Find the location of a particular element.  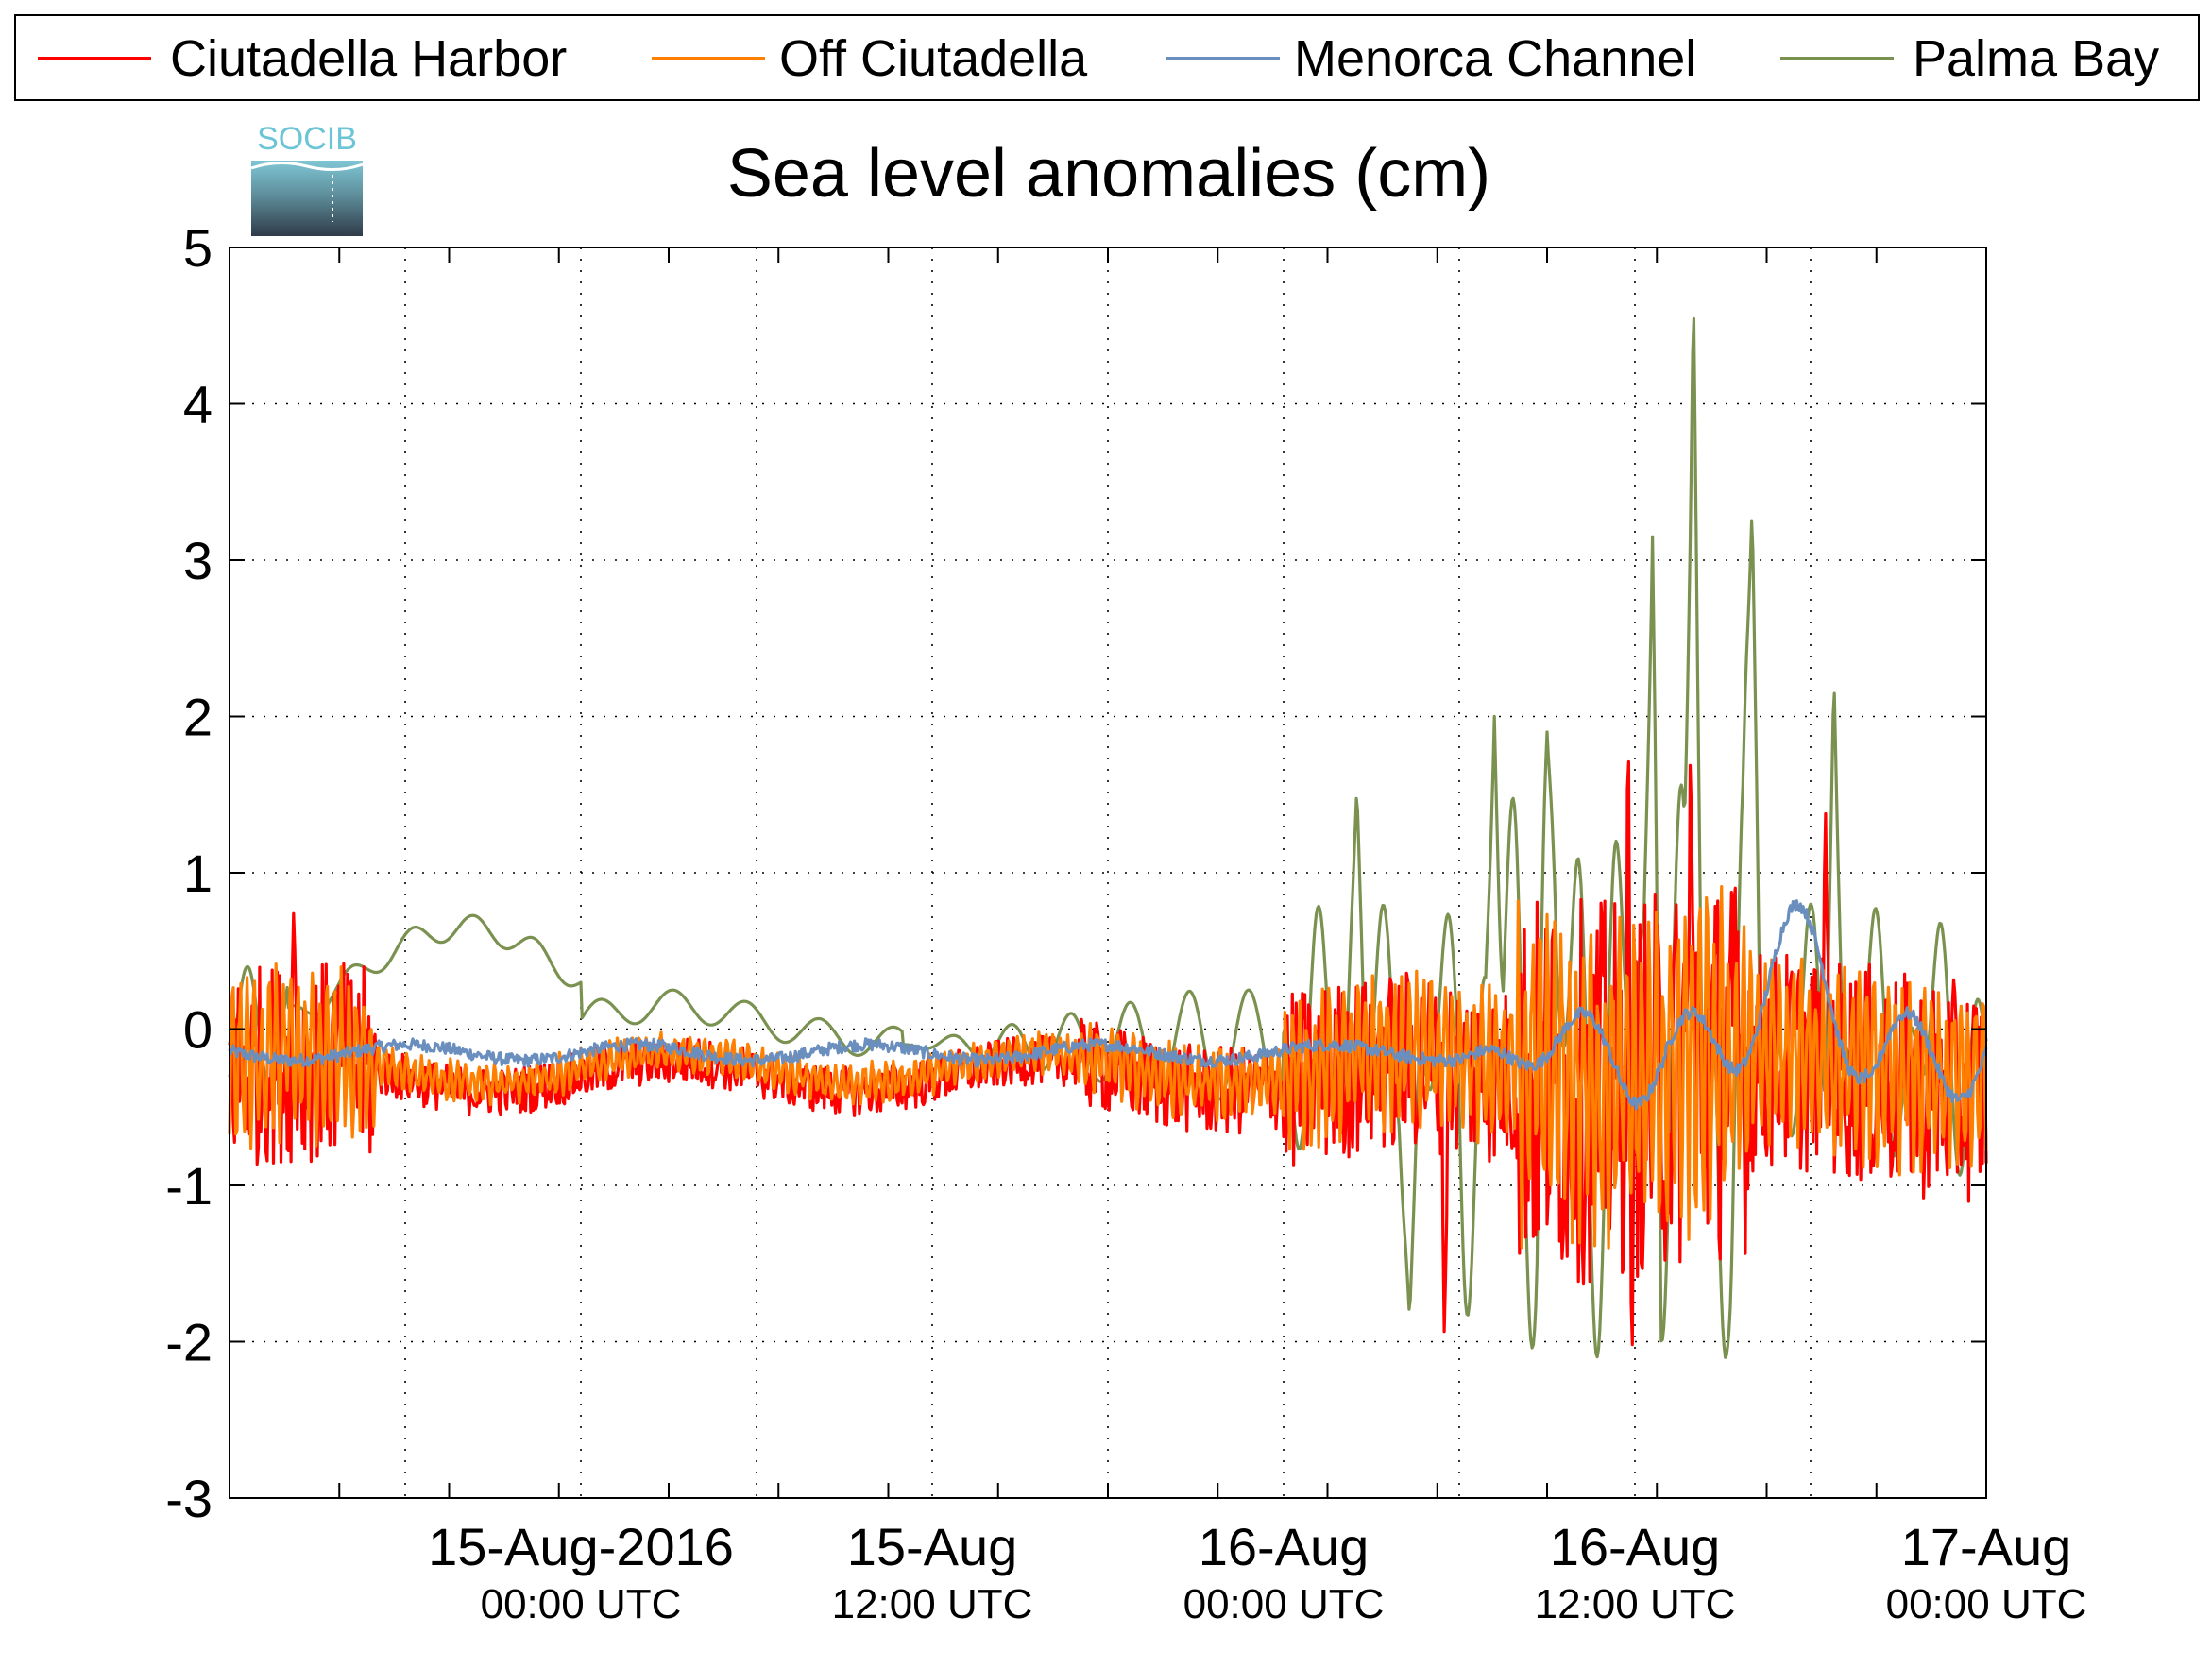

socib-logo: SOCIB is located at coordinates (307, 178).